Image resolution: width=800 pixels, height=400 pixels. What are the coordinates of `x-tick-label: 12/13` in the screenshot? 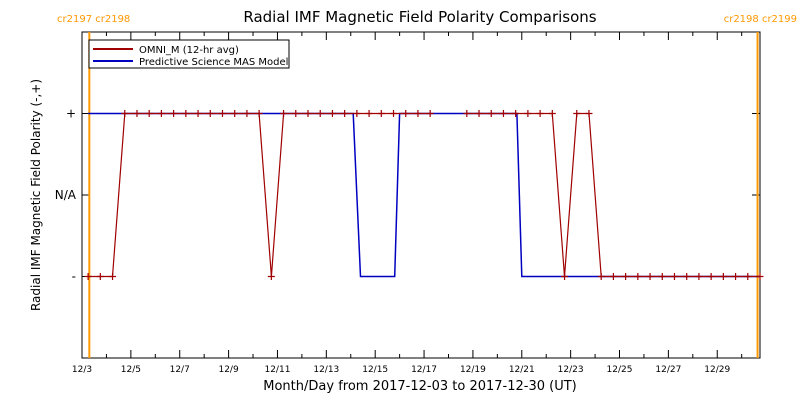 It's located at (326, 370).